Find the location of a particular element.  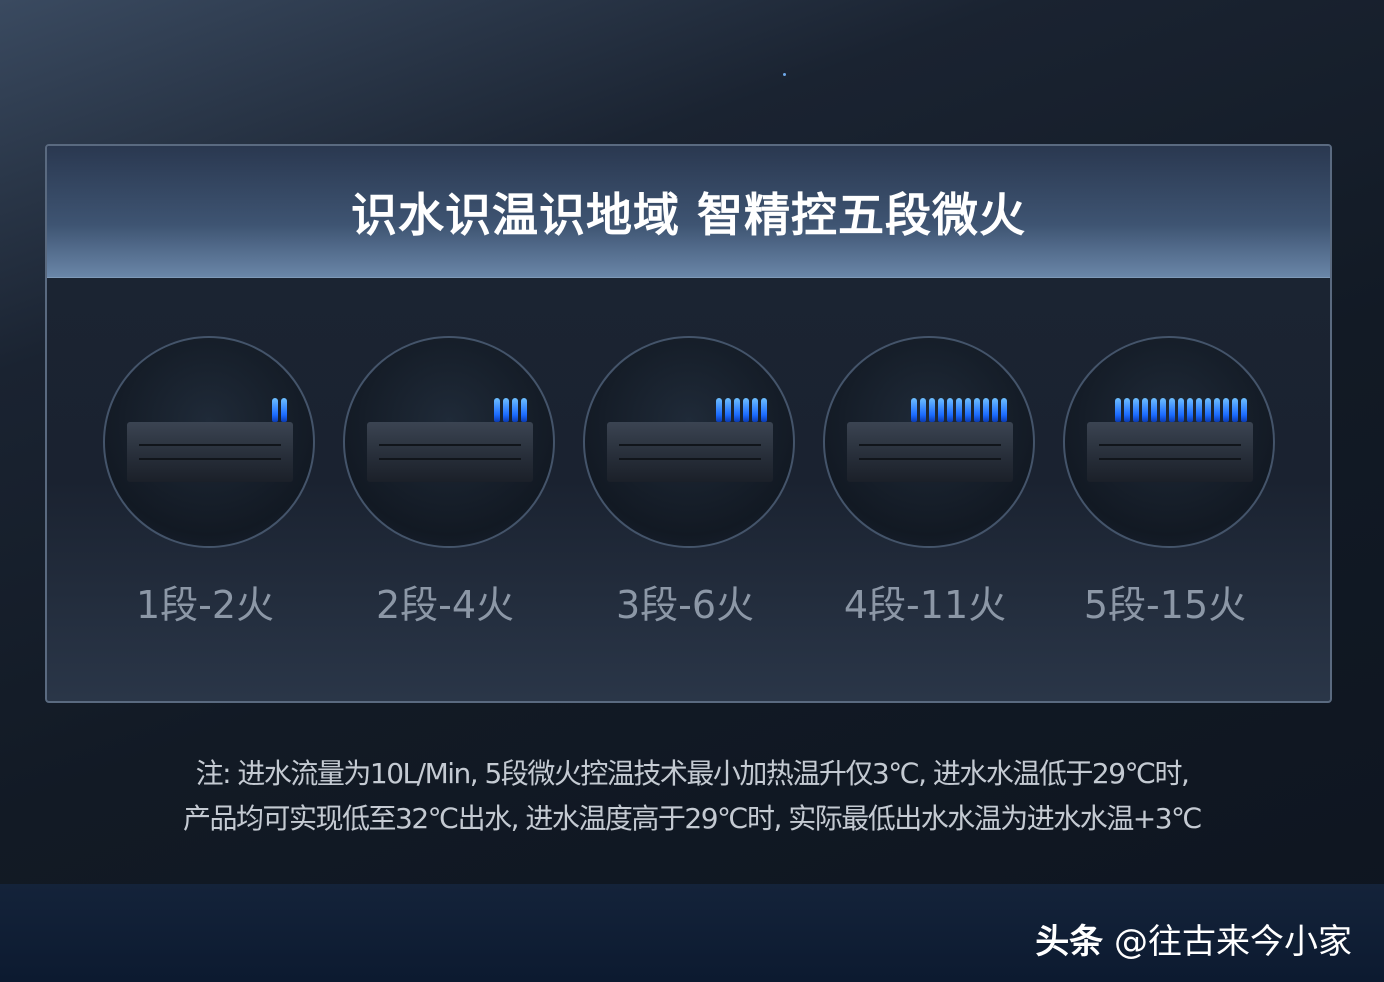

stage-label: 5段-15火 is located at coordinates (1165, 605).